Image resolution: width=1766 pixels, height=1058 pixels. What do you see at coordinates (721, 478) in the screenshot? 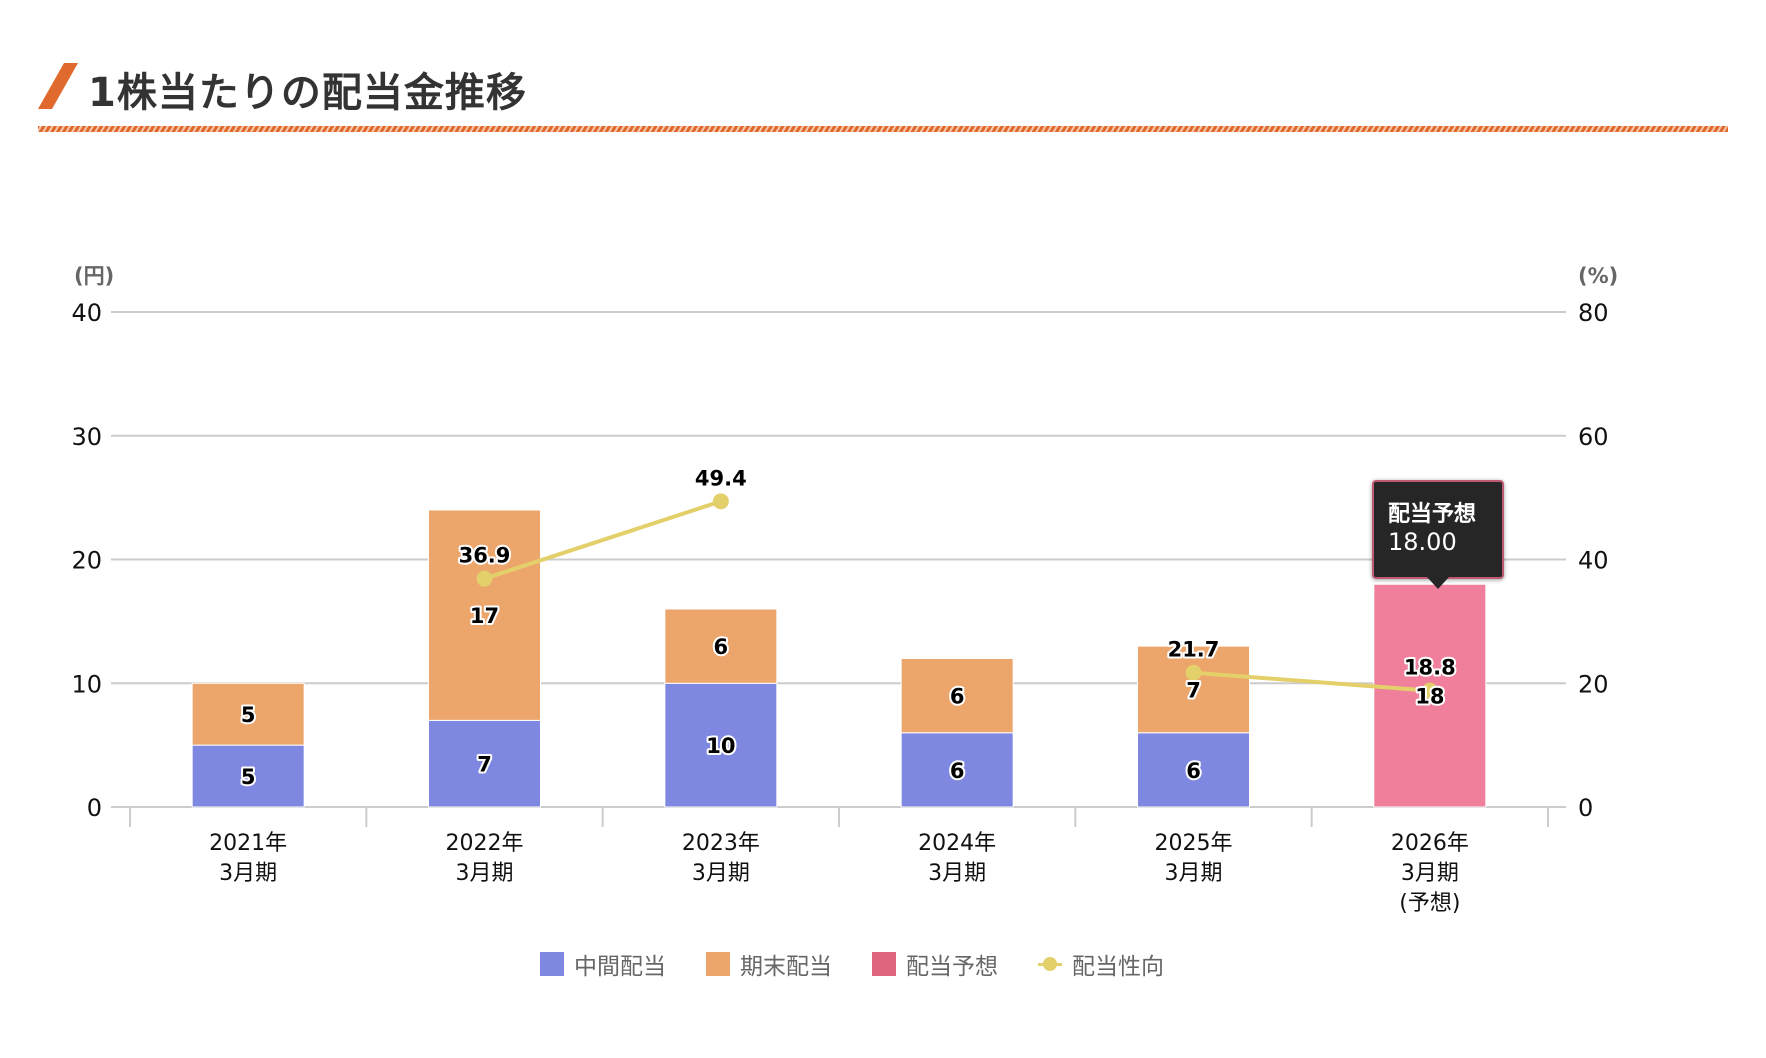
I see `line-value-label: 49.4` at bounding box center [721, 478].